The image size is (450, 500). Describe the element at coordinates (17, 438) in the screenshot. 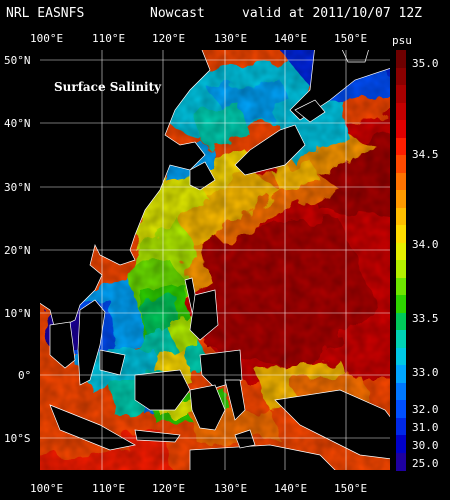

I see `lat-tick-10s: 10°S` at that location.